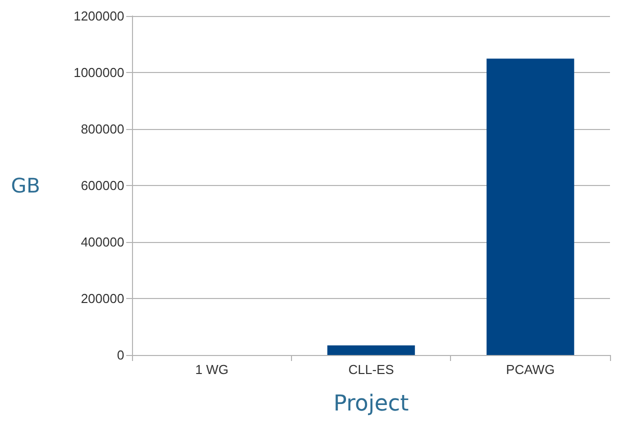  I want to click on y-tick-label: 600000, so click(102, 185).